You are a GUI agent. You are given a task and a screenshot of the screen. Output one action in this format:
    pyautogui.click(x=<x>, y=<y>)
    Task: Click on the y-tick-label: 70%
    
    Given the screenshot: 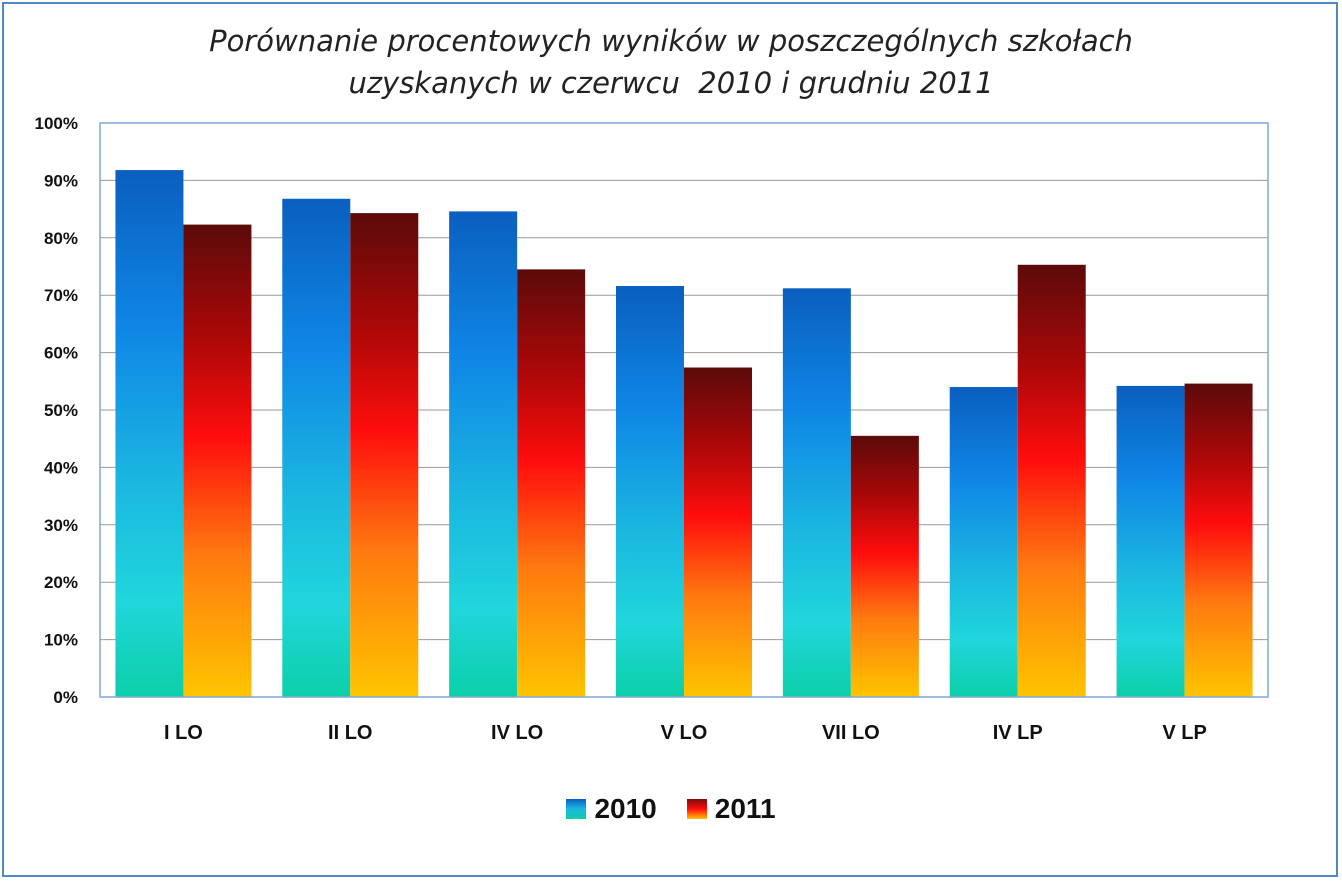 What is the action you would take?
    pyautogui.click(x=61, y=295)
    